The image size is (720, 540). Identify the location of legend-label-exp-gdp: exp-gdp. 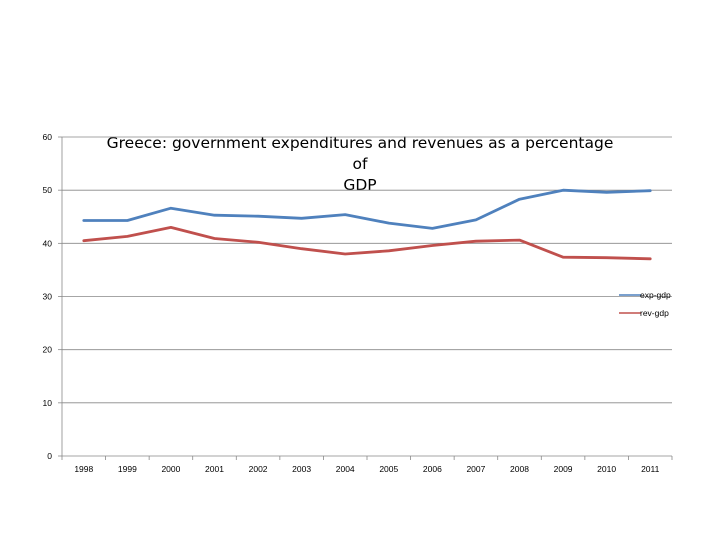
(655, 295).